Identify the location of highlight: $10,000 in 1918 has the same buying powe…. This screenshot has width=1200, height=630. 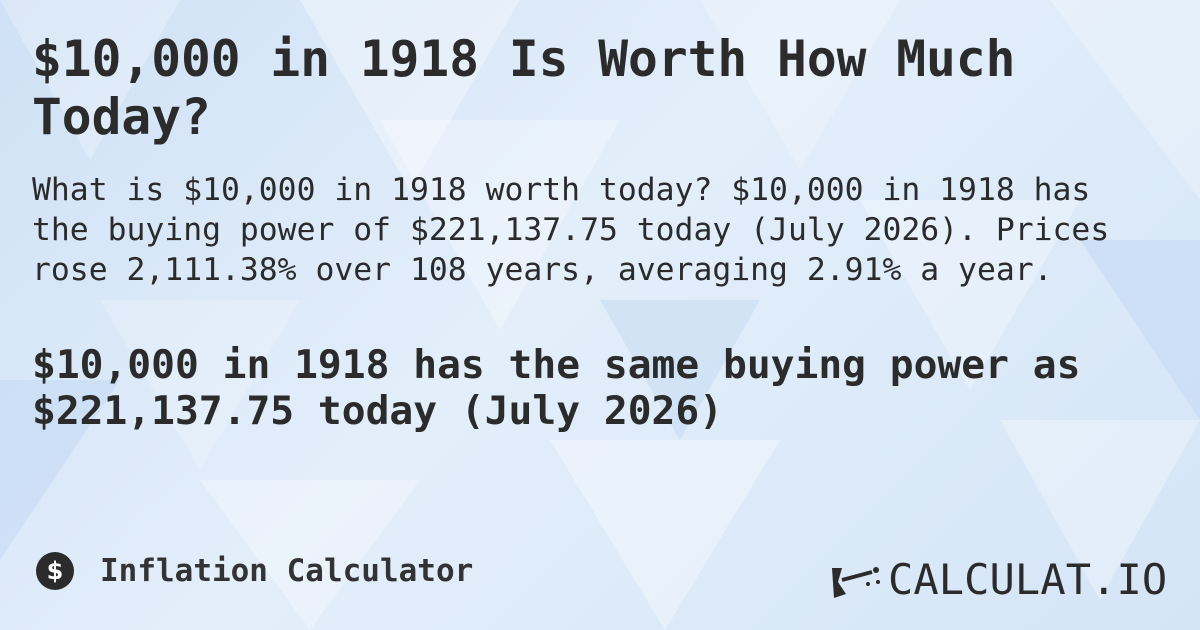
(556, 388).